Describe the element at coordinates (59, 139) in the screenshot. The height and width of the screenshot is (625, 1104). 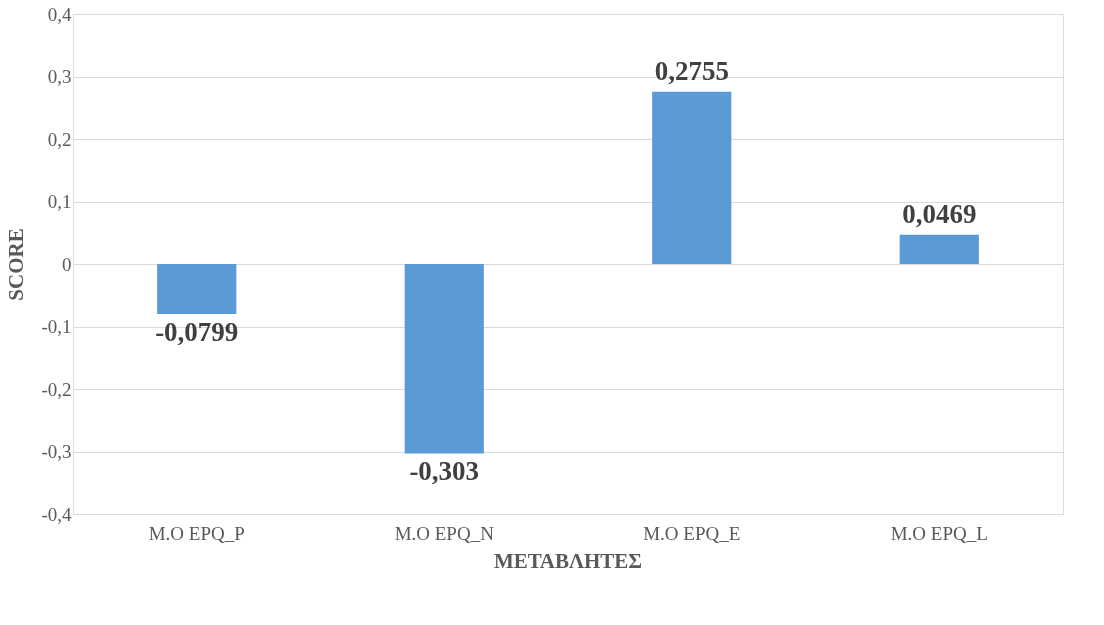
I see `y-tick-label: 0,2` at that location.